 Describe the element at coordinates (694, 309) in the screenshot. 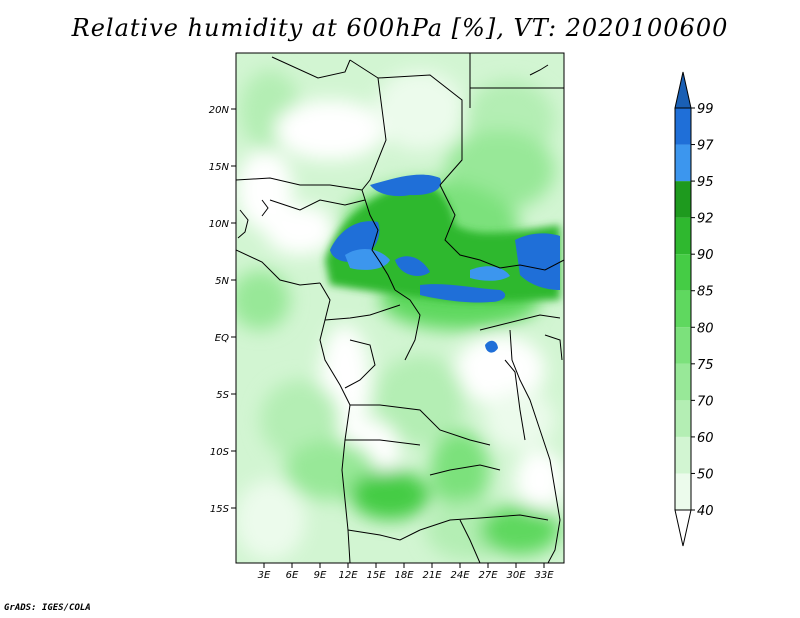

I see `colorbar: 40 50 60 70 75 80 85 90 92 95 97 99` at that location.